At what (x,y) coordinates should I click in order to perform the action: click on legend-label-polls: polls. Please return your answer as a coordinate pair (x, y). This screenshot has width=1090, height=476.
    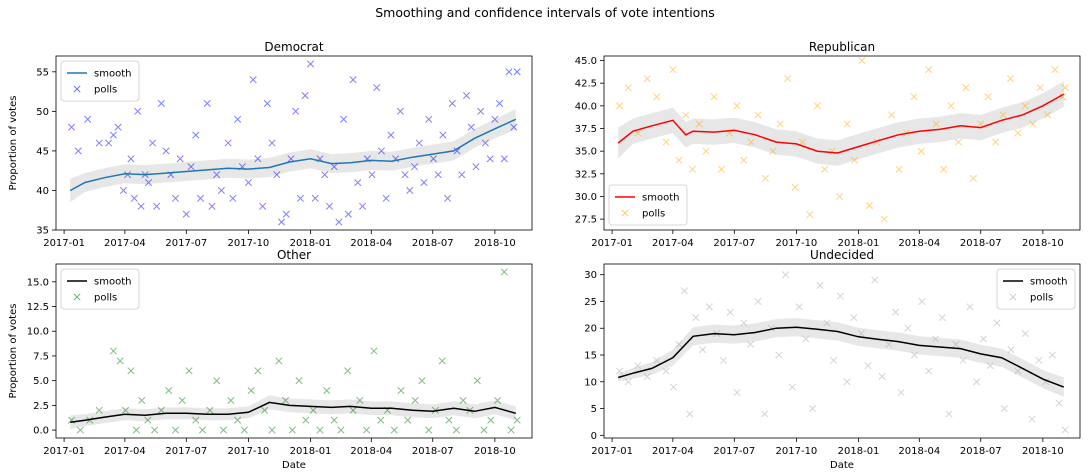
    Looking at the image, I should click on (105, 298).